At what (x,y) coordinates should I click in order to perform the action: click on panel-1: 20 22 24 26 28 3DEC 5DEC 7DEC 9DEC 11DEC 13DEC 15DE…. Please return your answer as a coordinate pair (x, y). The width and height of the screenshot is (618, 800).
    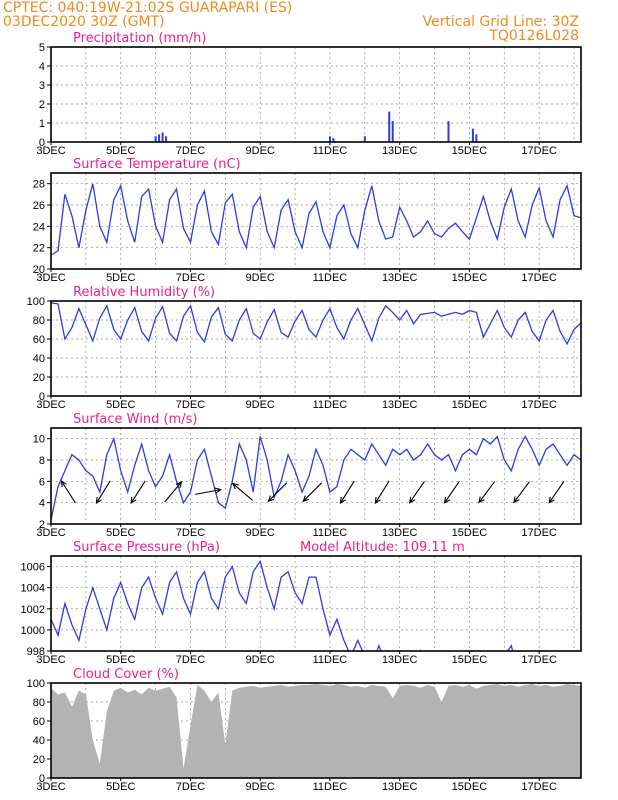
    Looking at the image, I should click on (307, 220).